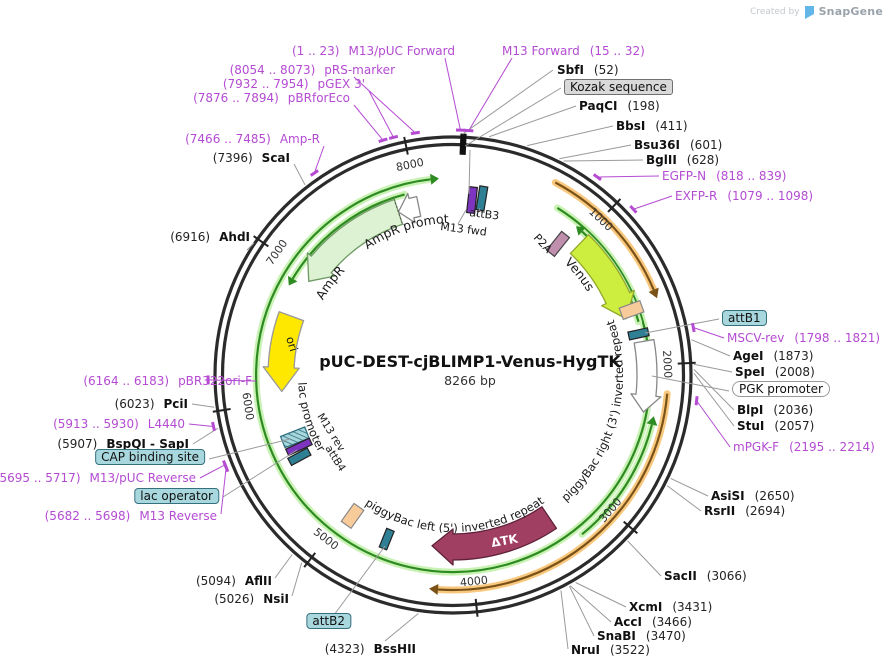  Describe the element at coordinates (386, 539) in the screenshot. I see `attb2-marker` at that location.